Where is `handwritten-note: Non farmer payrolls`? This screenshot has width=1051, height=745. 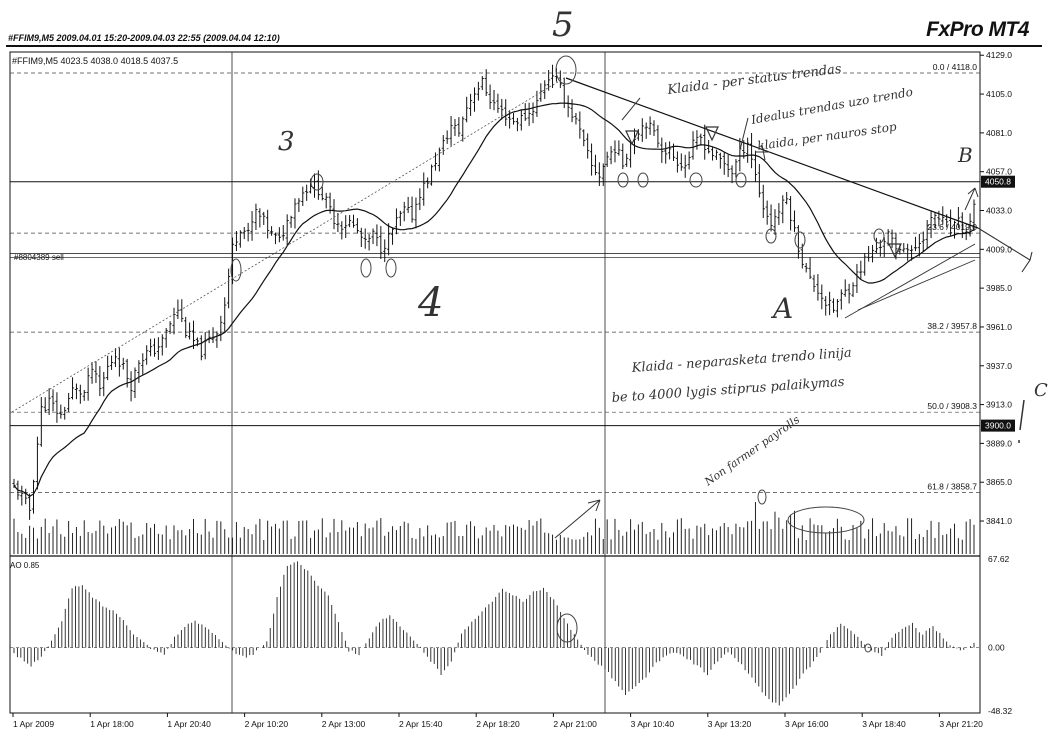
handwritten-note: Non farmer payrolls is located at coordinates (751, 451).